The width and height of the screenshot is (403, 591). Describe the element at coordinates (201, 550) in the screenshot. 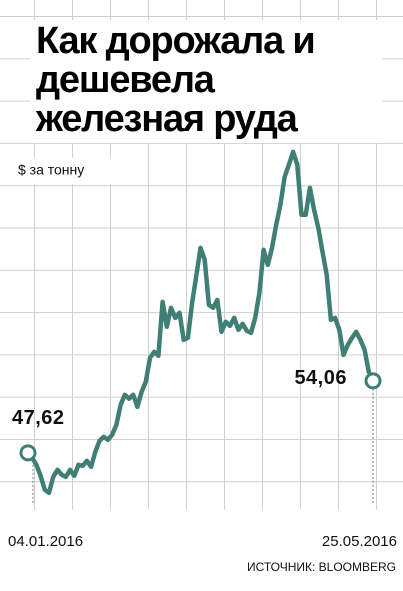

I see `footer-bg` at that location.